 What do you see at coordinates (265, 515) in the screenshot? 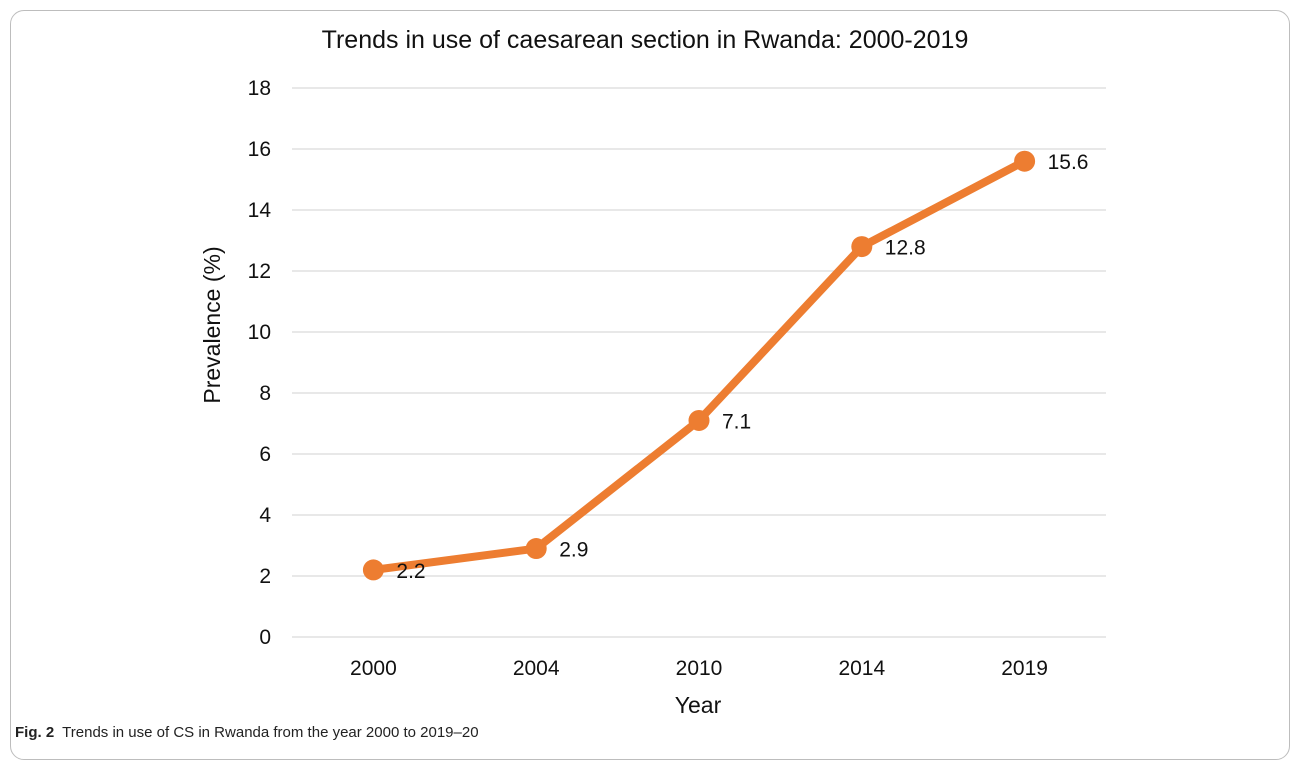
I see `y-tick-label: 4` at bounding box center [265, 515].